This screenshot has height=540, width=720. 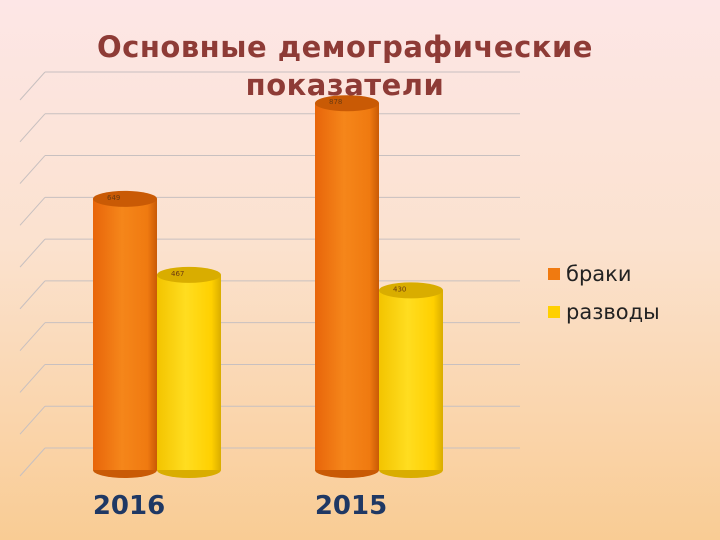 What do you see at coordinates (351, 506) in the screenshot?
I see `x-tick-label: 2015` at bounding box center [351, 506].